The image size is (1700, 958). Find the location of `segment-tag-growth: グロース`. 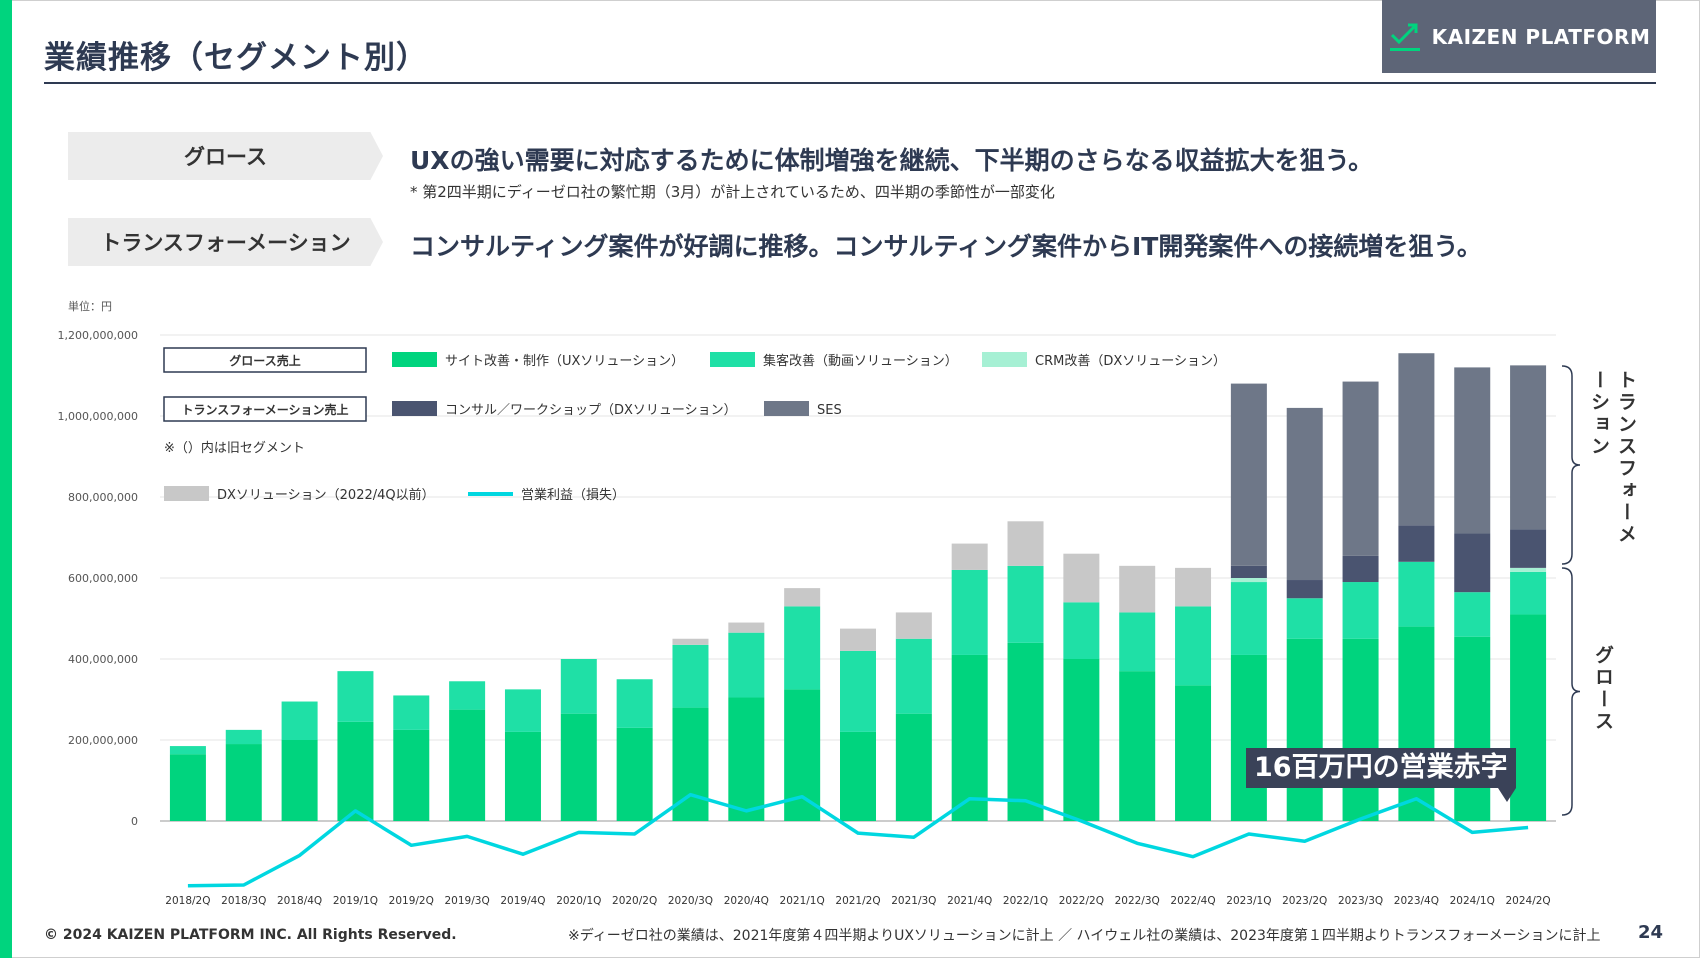

segment-tag-growth: グロース is located at coordinates (225, 156).